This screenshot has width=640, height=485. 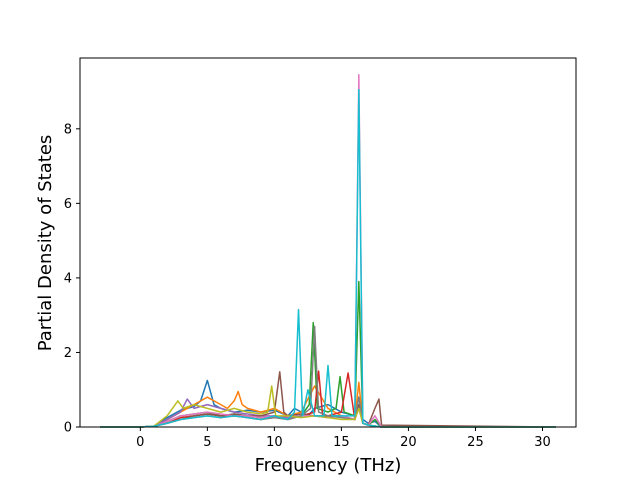 I want to click on x-tick-label: 0, so click(x=140, y=442).